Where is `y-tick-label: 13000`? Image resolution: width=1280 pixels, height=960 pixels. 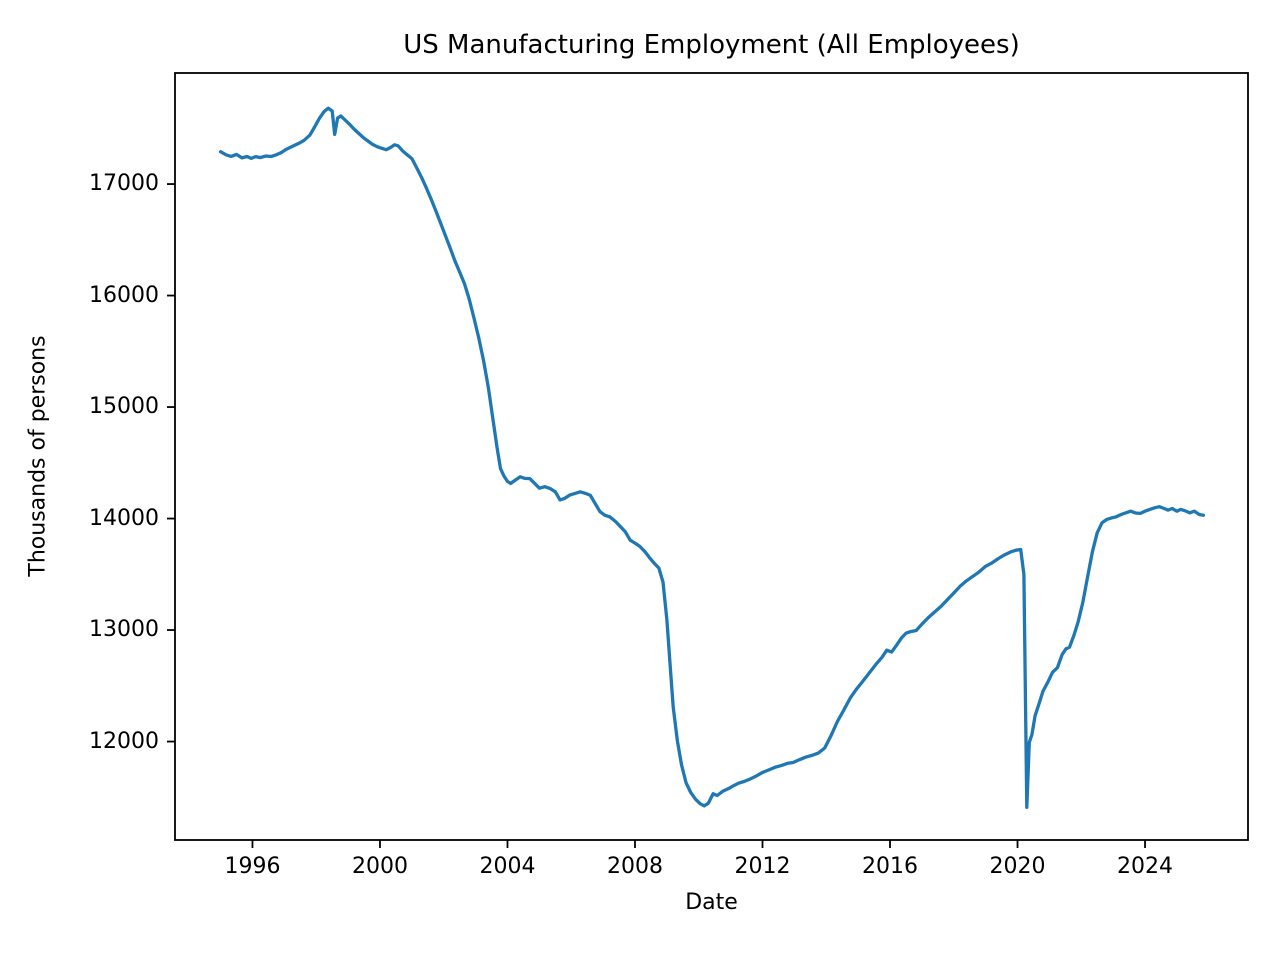 y-tick-label: 13000 is located at coordinates (124, 630).